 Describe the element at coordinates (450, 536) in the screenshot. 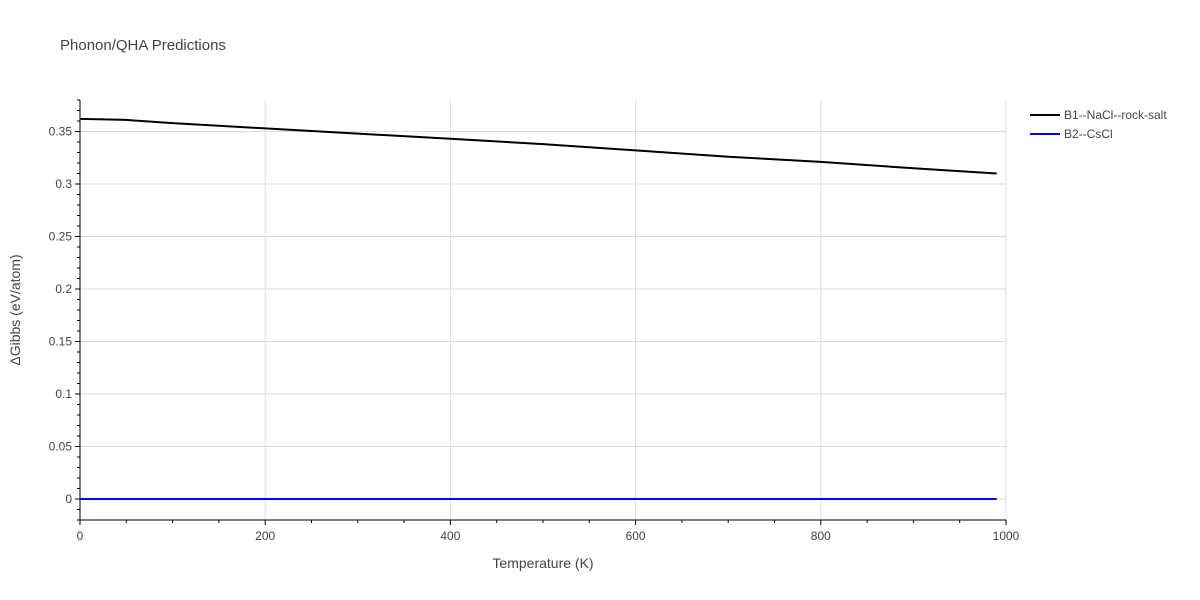

I see `x-tick-label: 400` at that location.